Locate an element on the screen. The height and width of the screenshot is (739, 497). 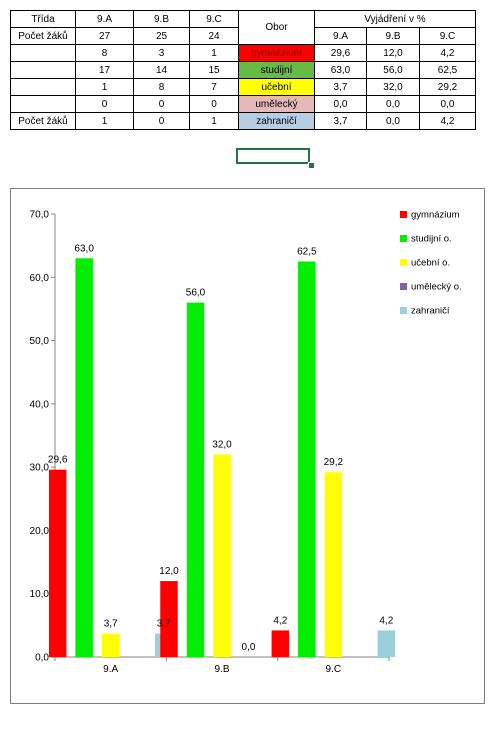
table-row: 8 3 1 gymnázium 29,6 12,0 4,2 is located at coordinates (243, 53).